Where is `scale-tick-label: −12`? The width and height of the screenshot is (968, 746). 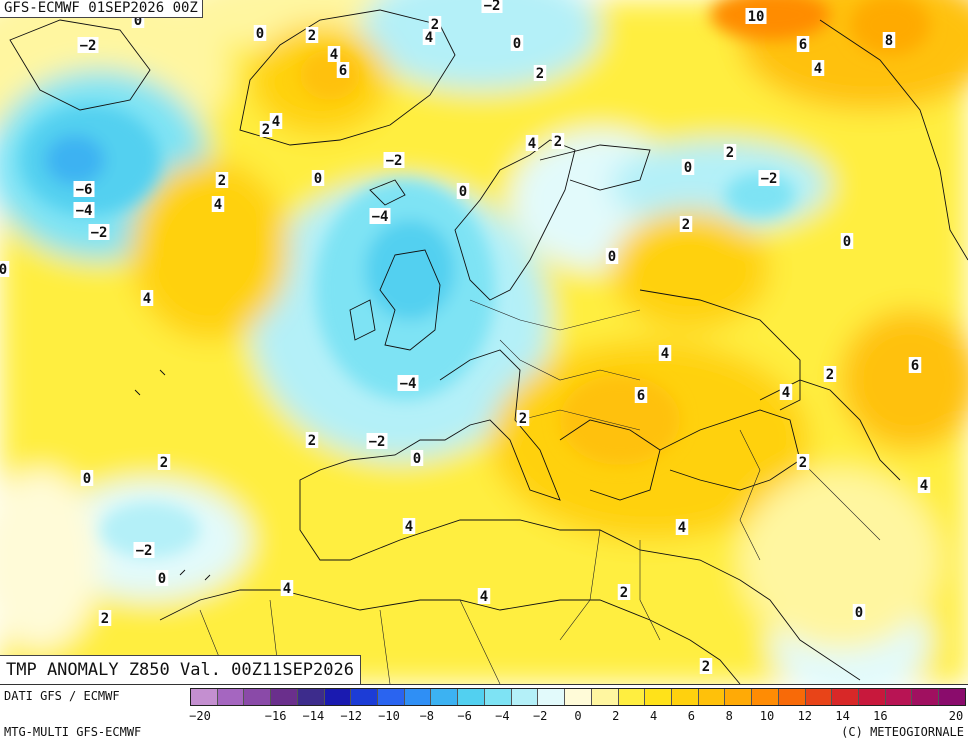
scale-tick-label: −12 is located at coordinates (351, 716).